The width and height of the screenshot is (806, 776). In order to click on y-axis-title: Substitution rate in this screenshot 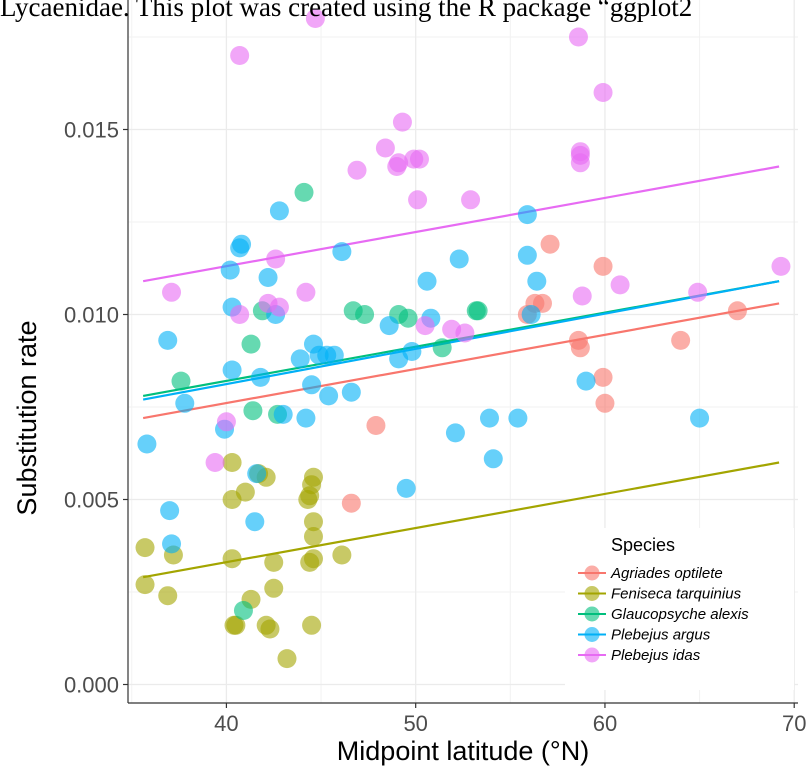, I will do `click(27, 417)`.